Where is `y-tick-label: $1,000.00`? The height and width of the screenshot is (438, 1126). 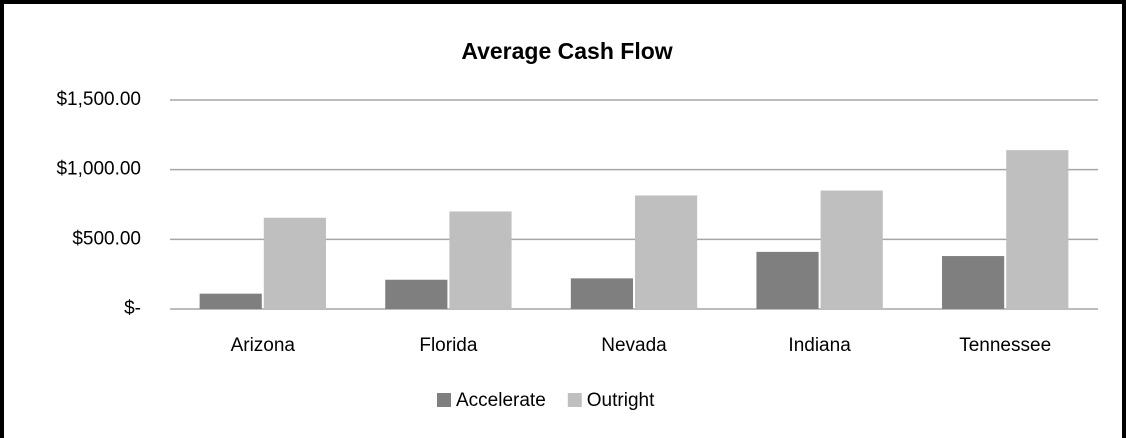 y-tick-label: $1,000.00 is located at coordinates (98, 169).